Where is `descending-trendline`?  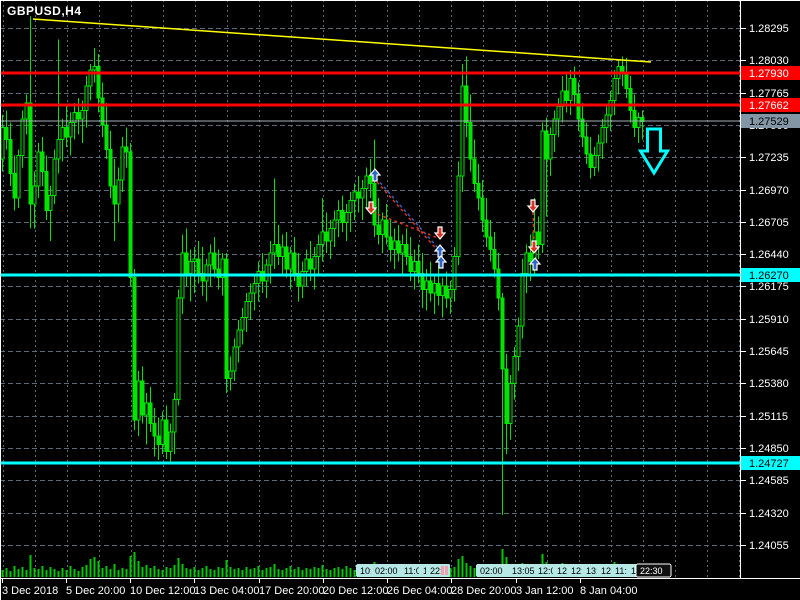 descending-trendline is located at coordinates (342, 40).